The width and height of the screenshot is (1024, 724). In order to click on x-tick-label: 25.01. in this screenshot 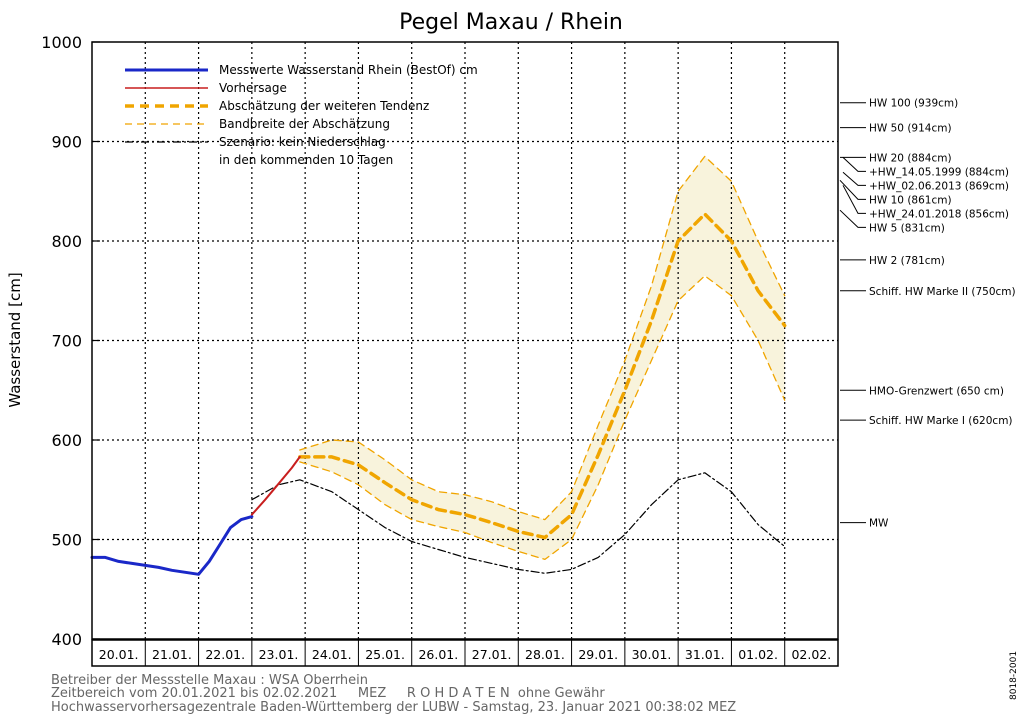, I will do `click(385, 654)`.